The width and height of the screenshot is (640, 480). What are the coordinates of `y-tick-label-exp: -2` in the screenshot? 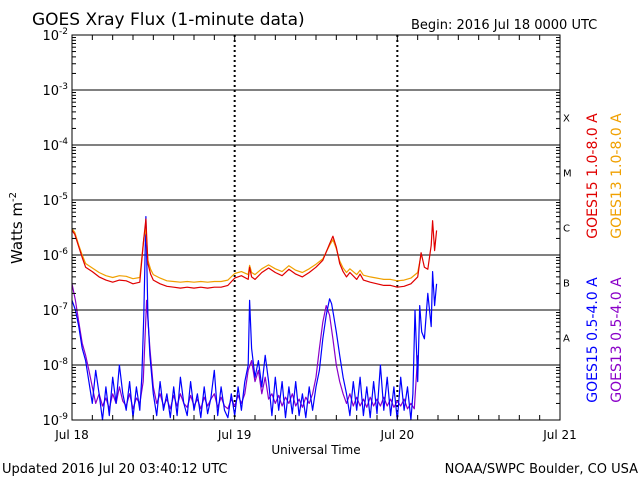 It's located at (63, 32).